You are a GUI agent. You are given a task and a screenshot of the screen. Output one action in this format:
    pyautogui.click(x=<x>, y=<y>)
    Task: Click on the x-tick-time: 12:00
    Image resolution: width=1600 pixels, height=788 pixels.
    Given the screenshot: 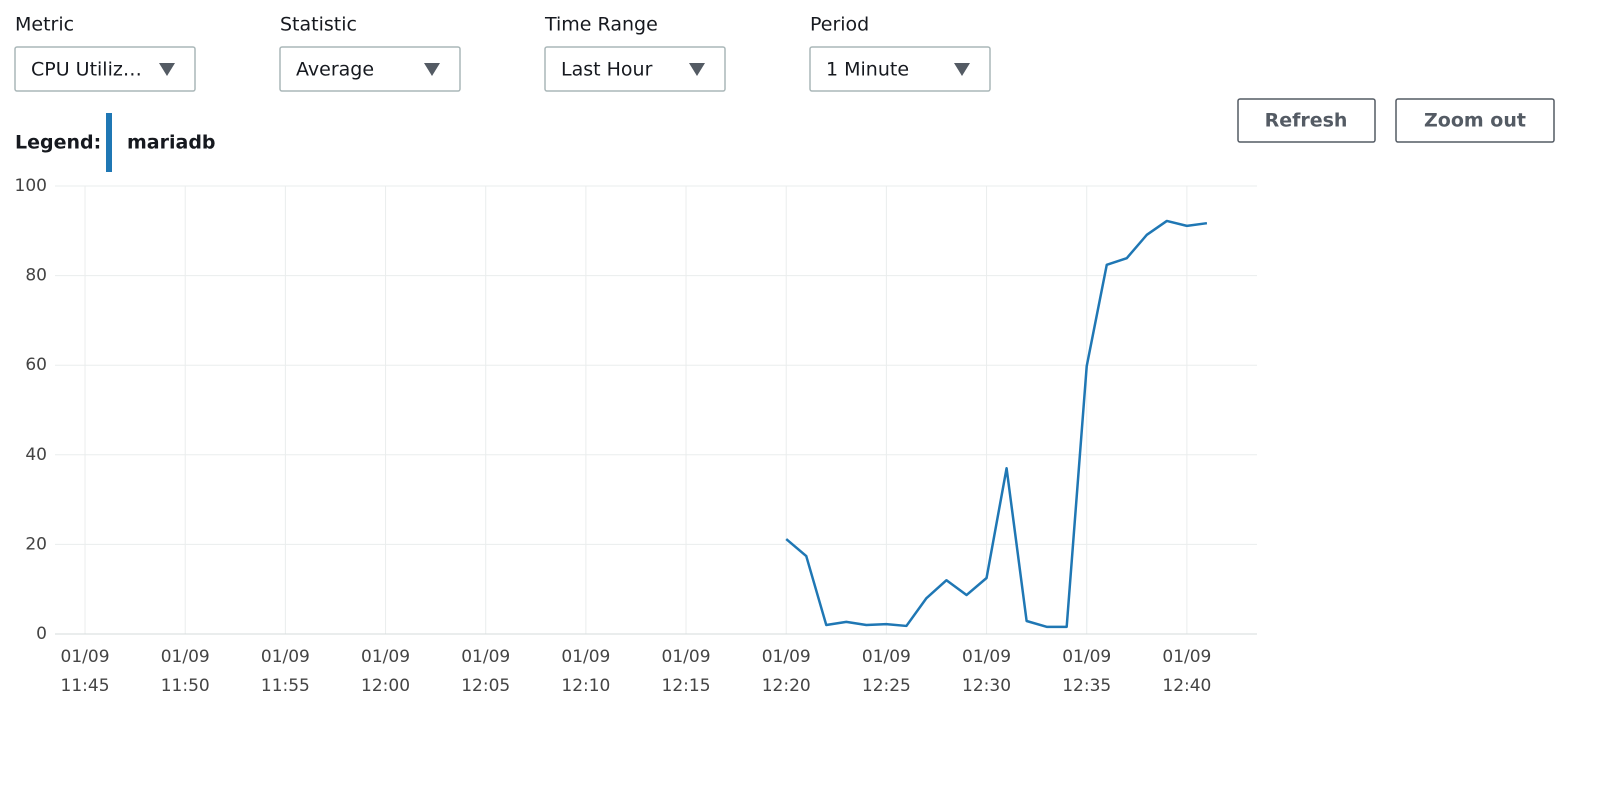 What is the action you would take?
    pyautogui.click(x=385, y=686)
    